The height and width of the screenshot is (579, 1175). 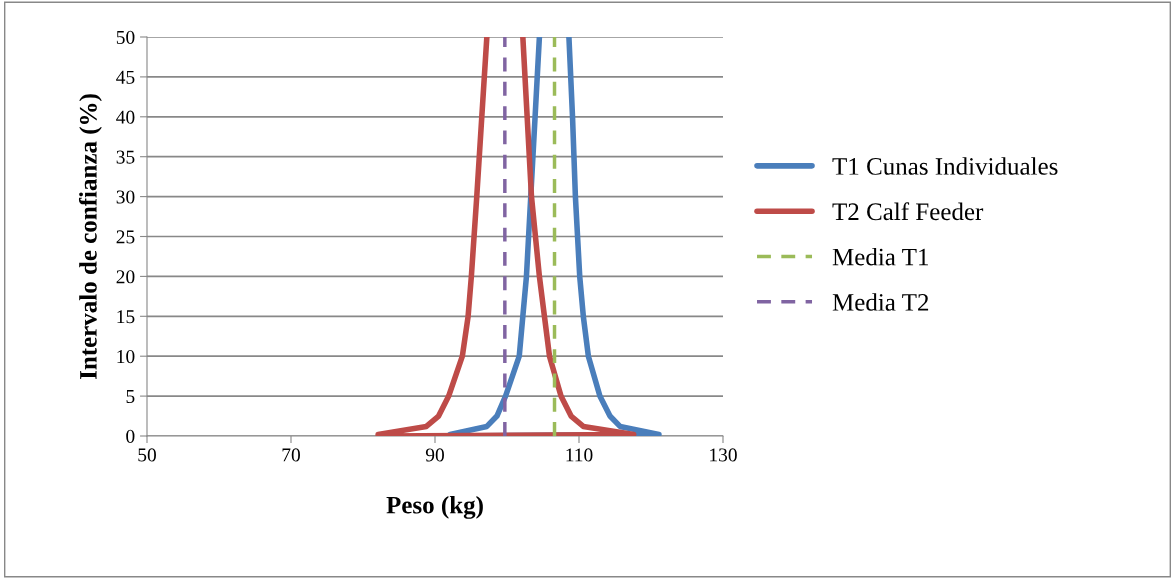 What do you see at coordinates (125, 37) in the screenshot?
I see `y-tick-label: 50` at bounding box center [125, 37].